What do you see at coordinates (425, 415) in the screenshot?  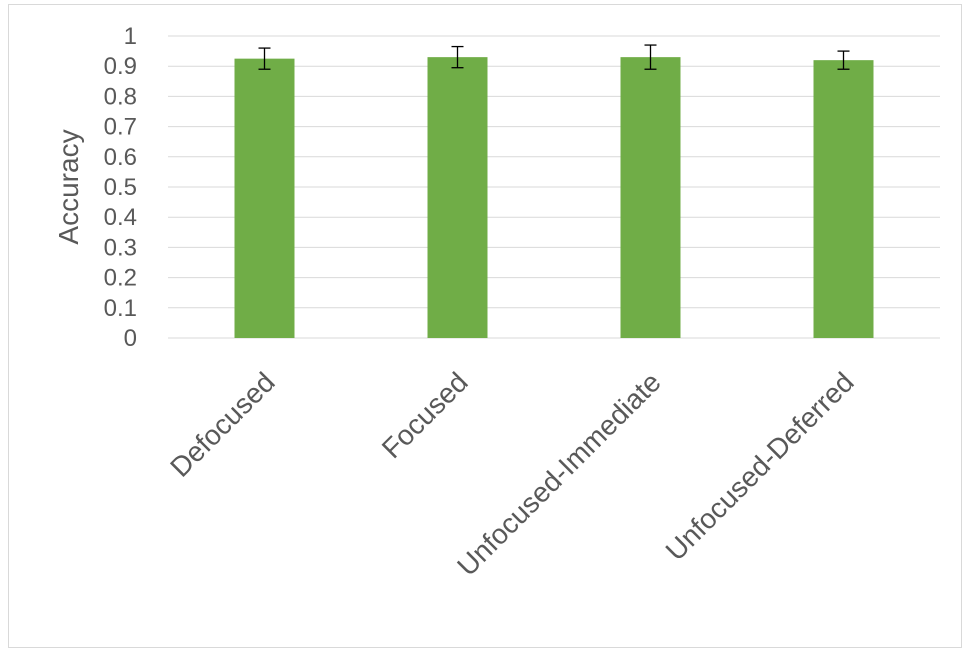 I see `x-tick-label: Focused` at bounding box center [425, 415].